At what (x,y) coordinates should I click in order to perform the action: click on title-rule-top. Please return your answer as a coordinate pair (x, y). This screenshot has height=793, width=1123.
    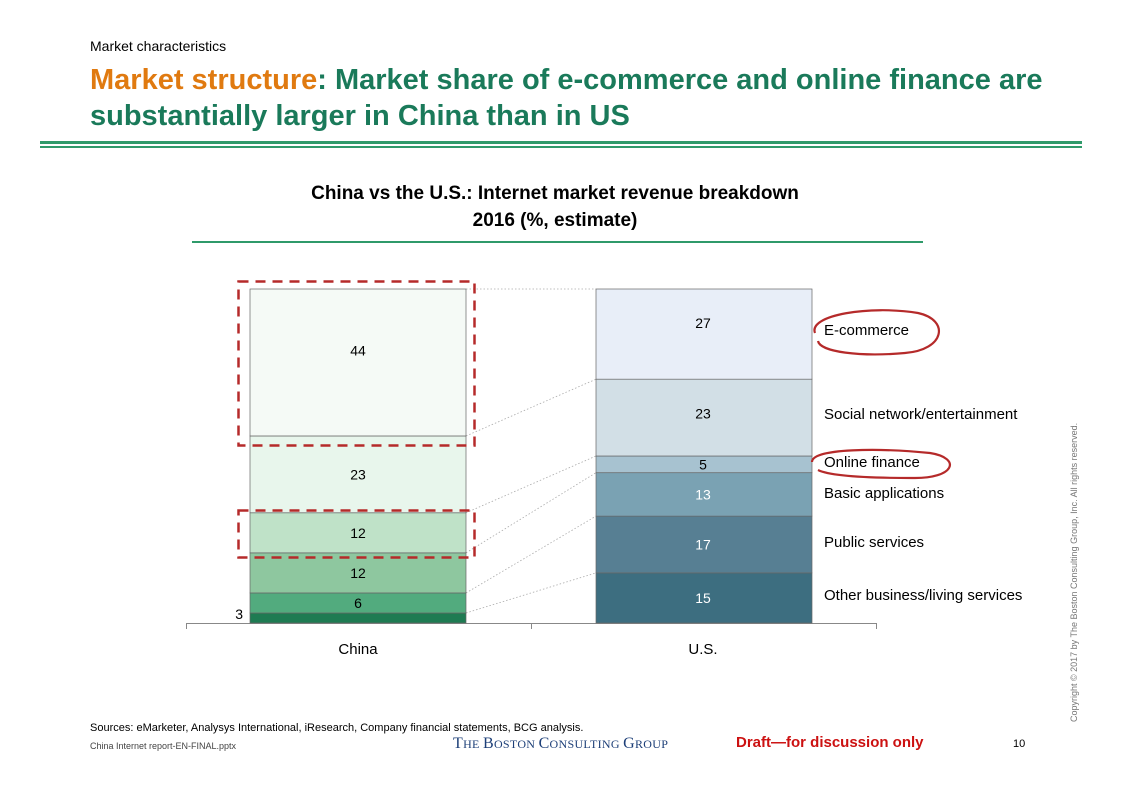
    Looking at the image, I should click on (561, 142).